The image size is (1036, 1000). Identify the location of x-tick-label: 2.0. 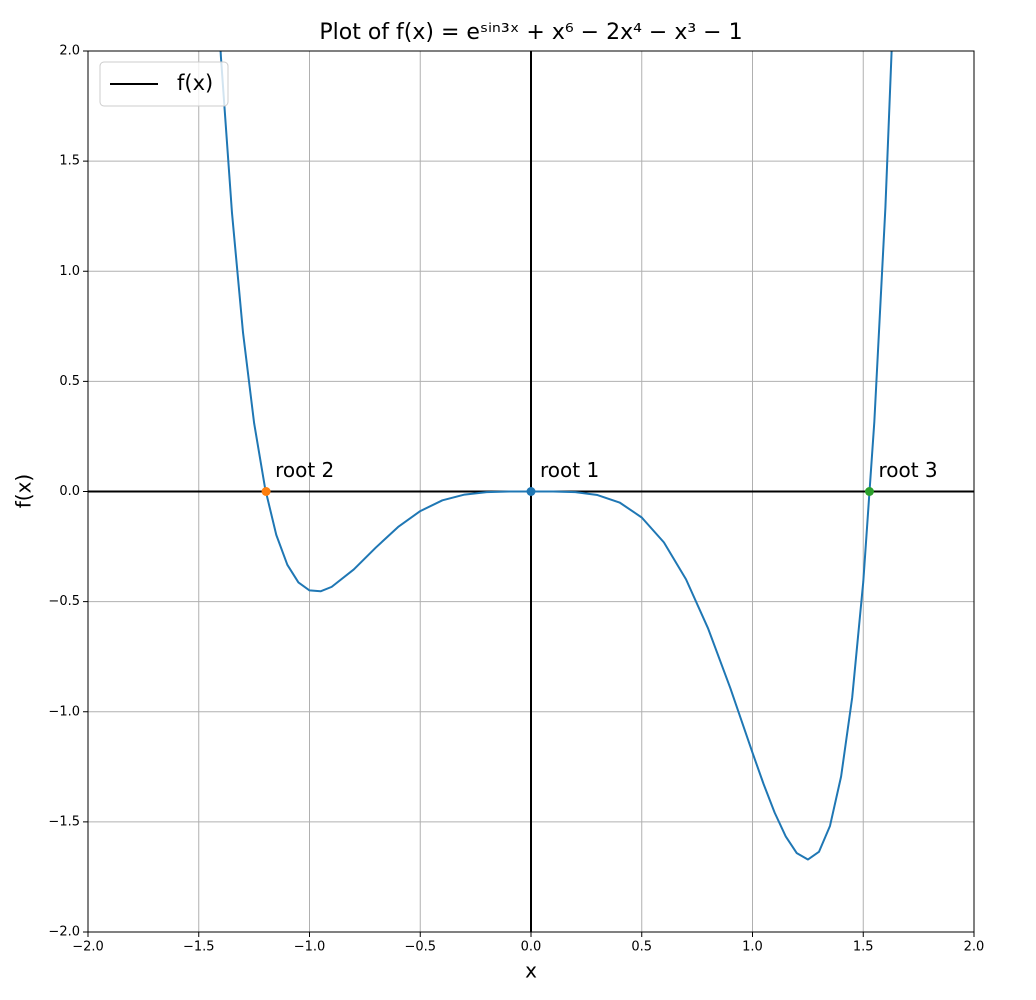
(974, 947).